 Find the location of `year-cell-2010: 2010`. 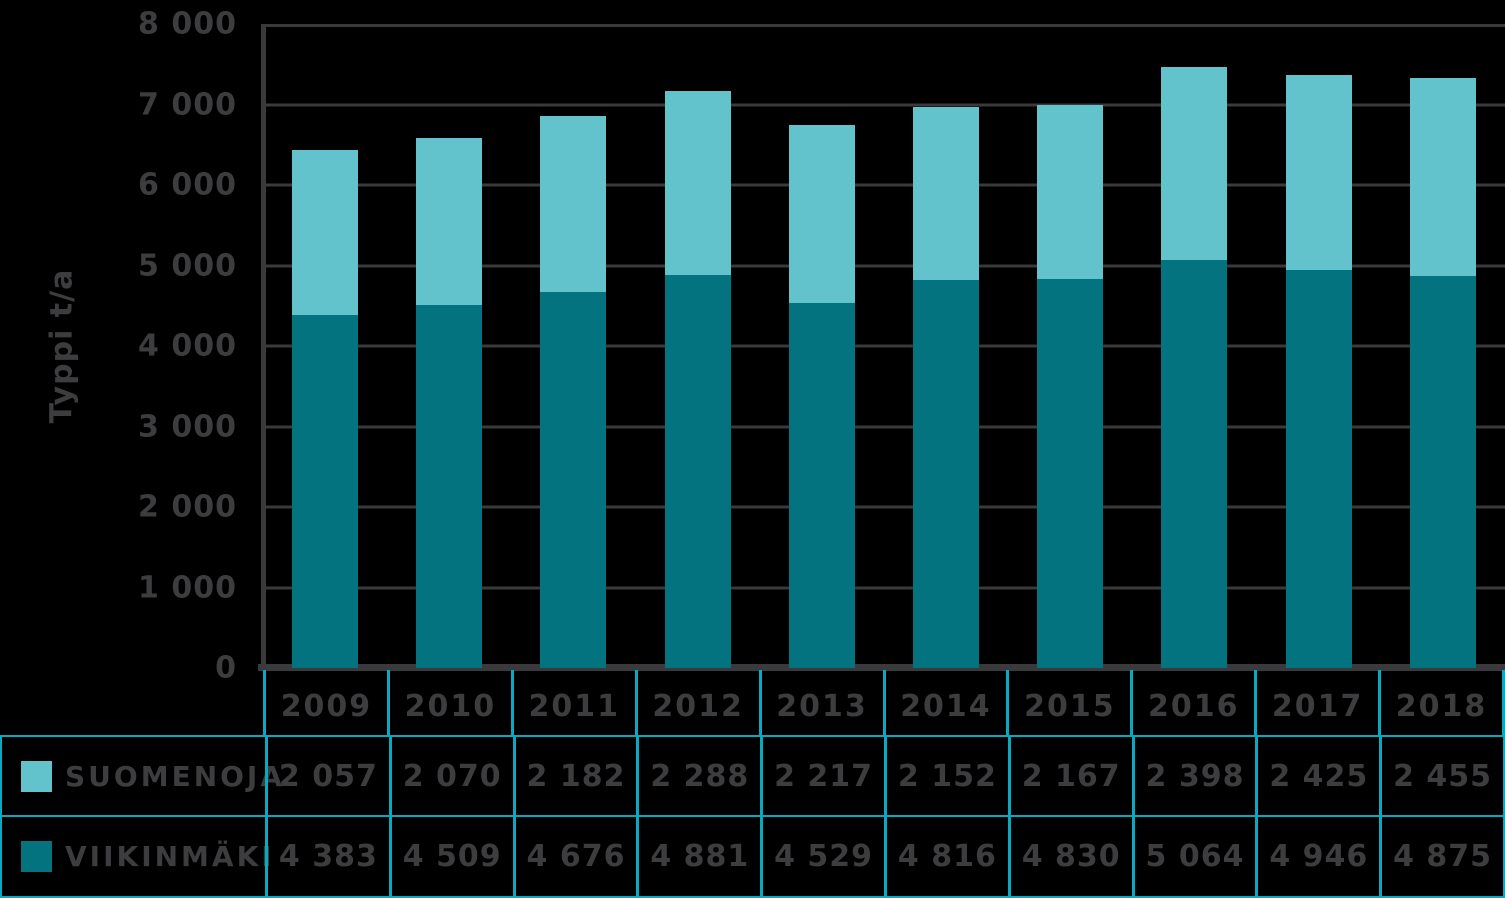

year-cell-2010: 2010 is located at coordinates (448, 702).